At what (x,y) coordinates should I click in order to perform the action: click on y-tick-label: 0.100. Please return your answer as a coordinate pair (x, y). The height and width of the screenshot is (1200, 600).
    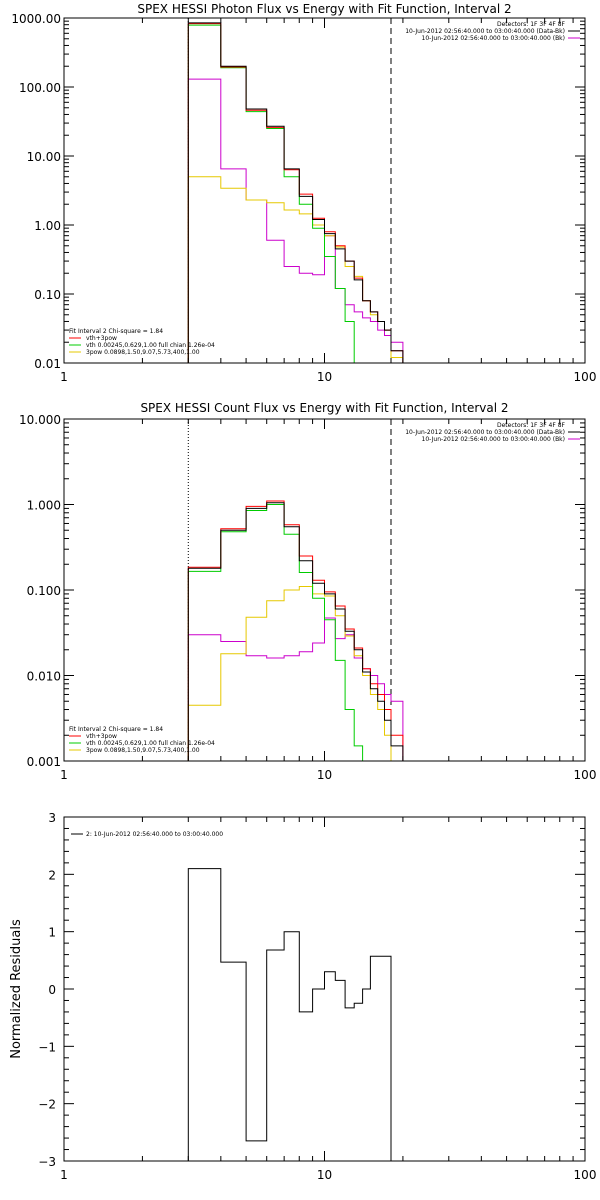
    Looking at the image, I should click on (44, 591).